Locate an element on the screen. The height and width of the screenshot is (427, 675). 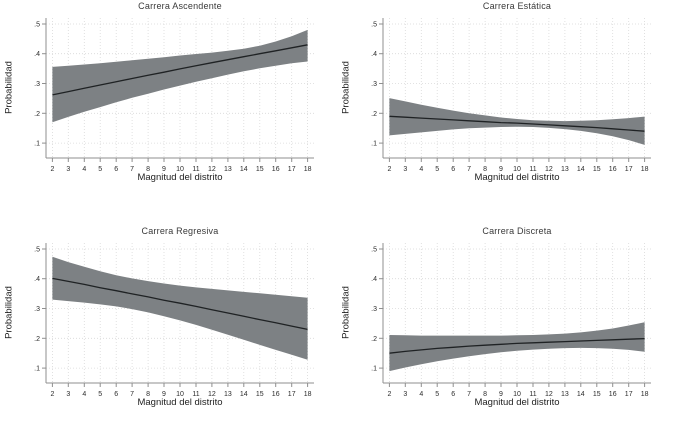
chart-title: Carrera Discreta is located at coordinates (517, 231).